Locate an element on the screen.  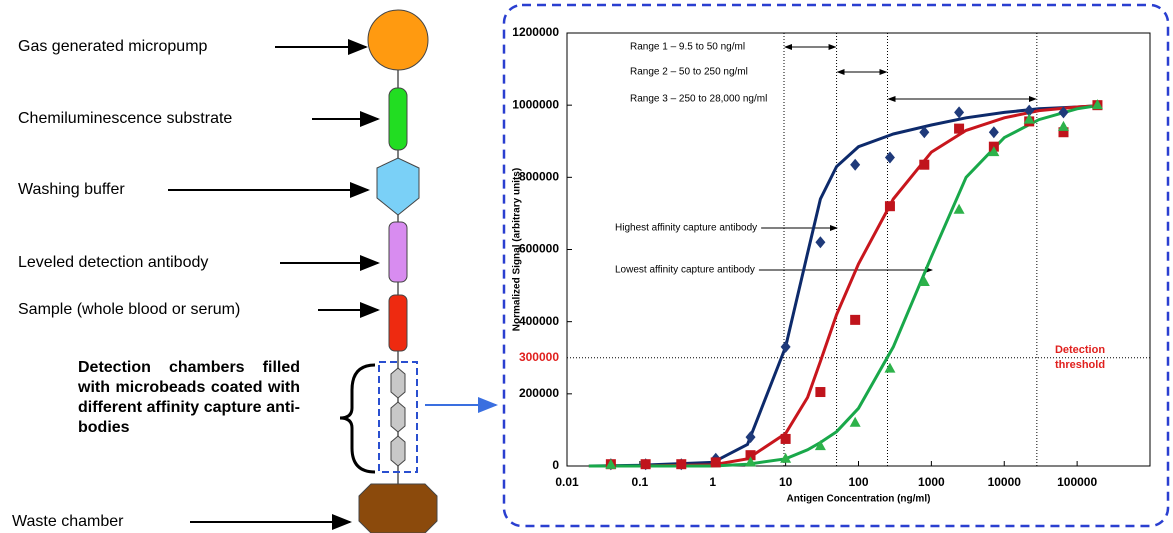
annotation: Highest affinity capture antibody is located at coordinates (686, 228).